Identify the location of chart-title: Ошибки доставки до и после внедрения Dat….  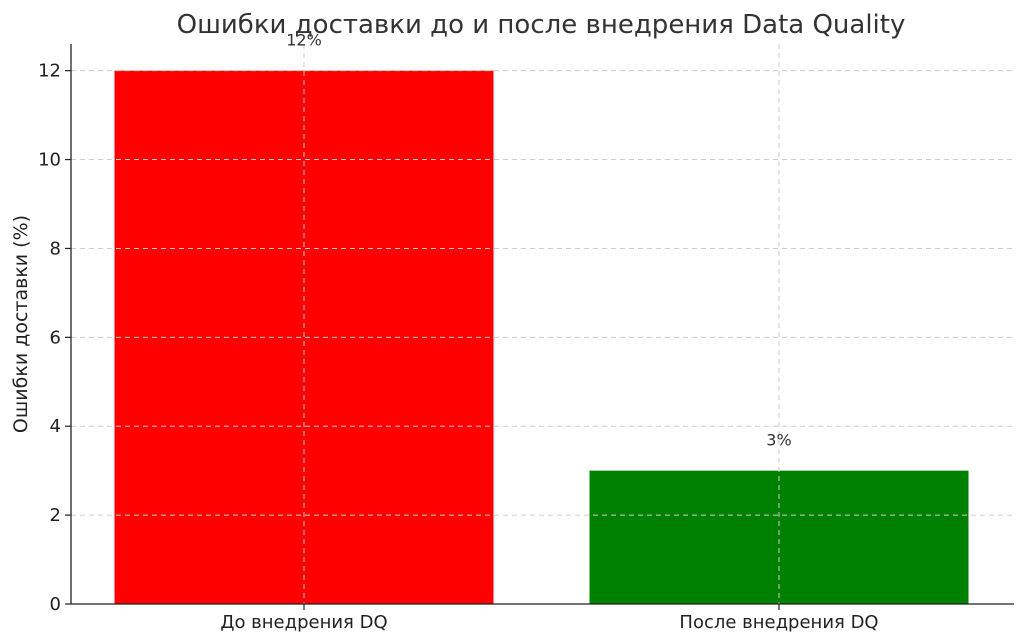
(541, 25).